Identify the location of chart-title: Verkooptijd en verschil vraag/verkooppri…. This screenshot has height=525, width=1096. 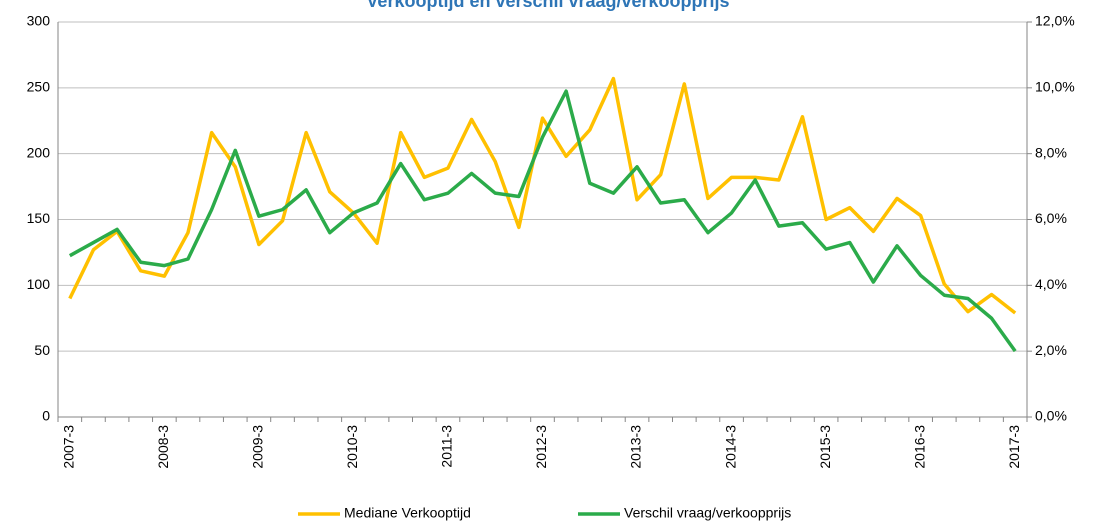
(547, 5).